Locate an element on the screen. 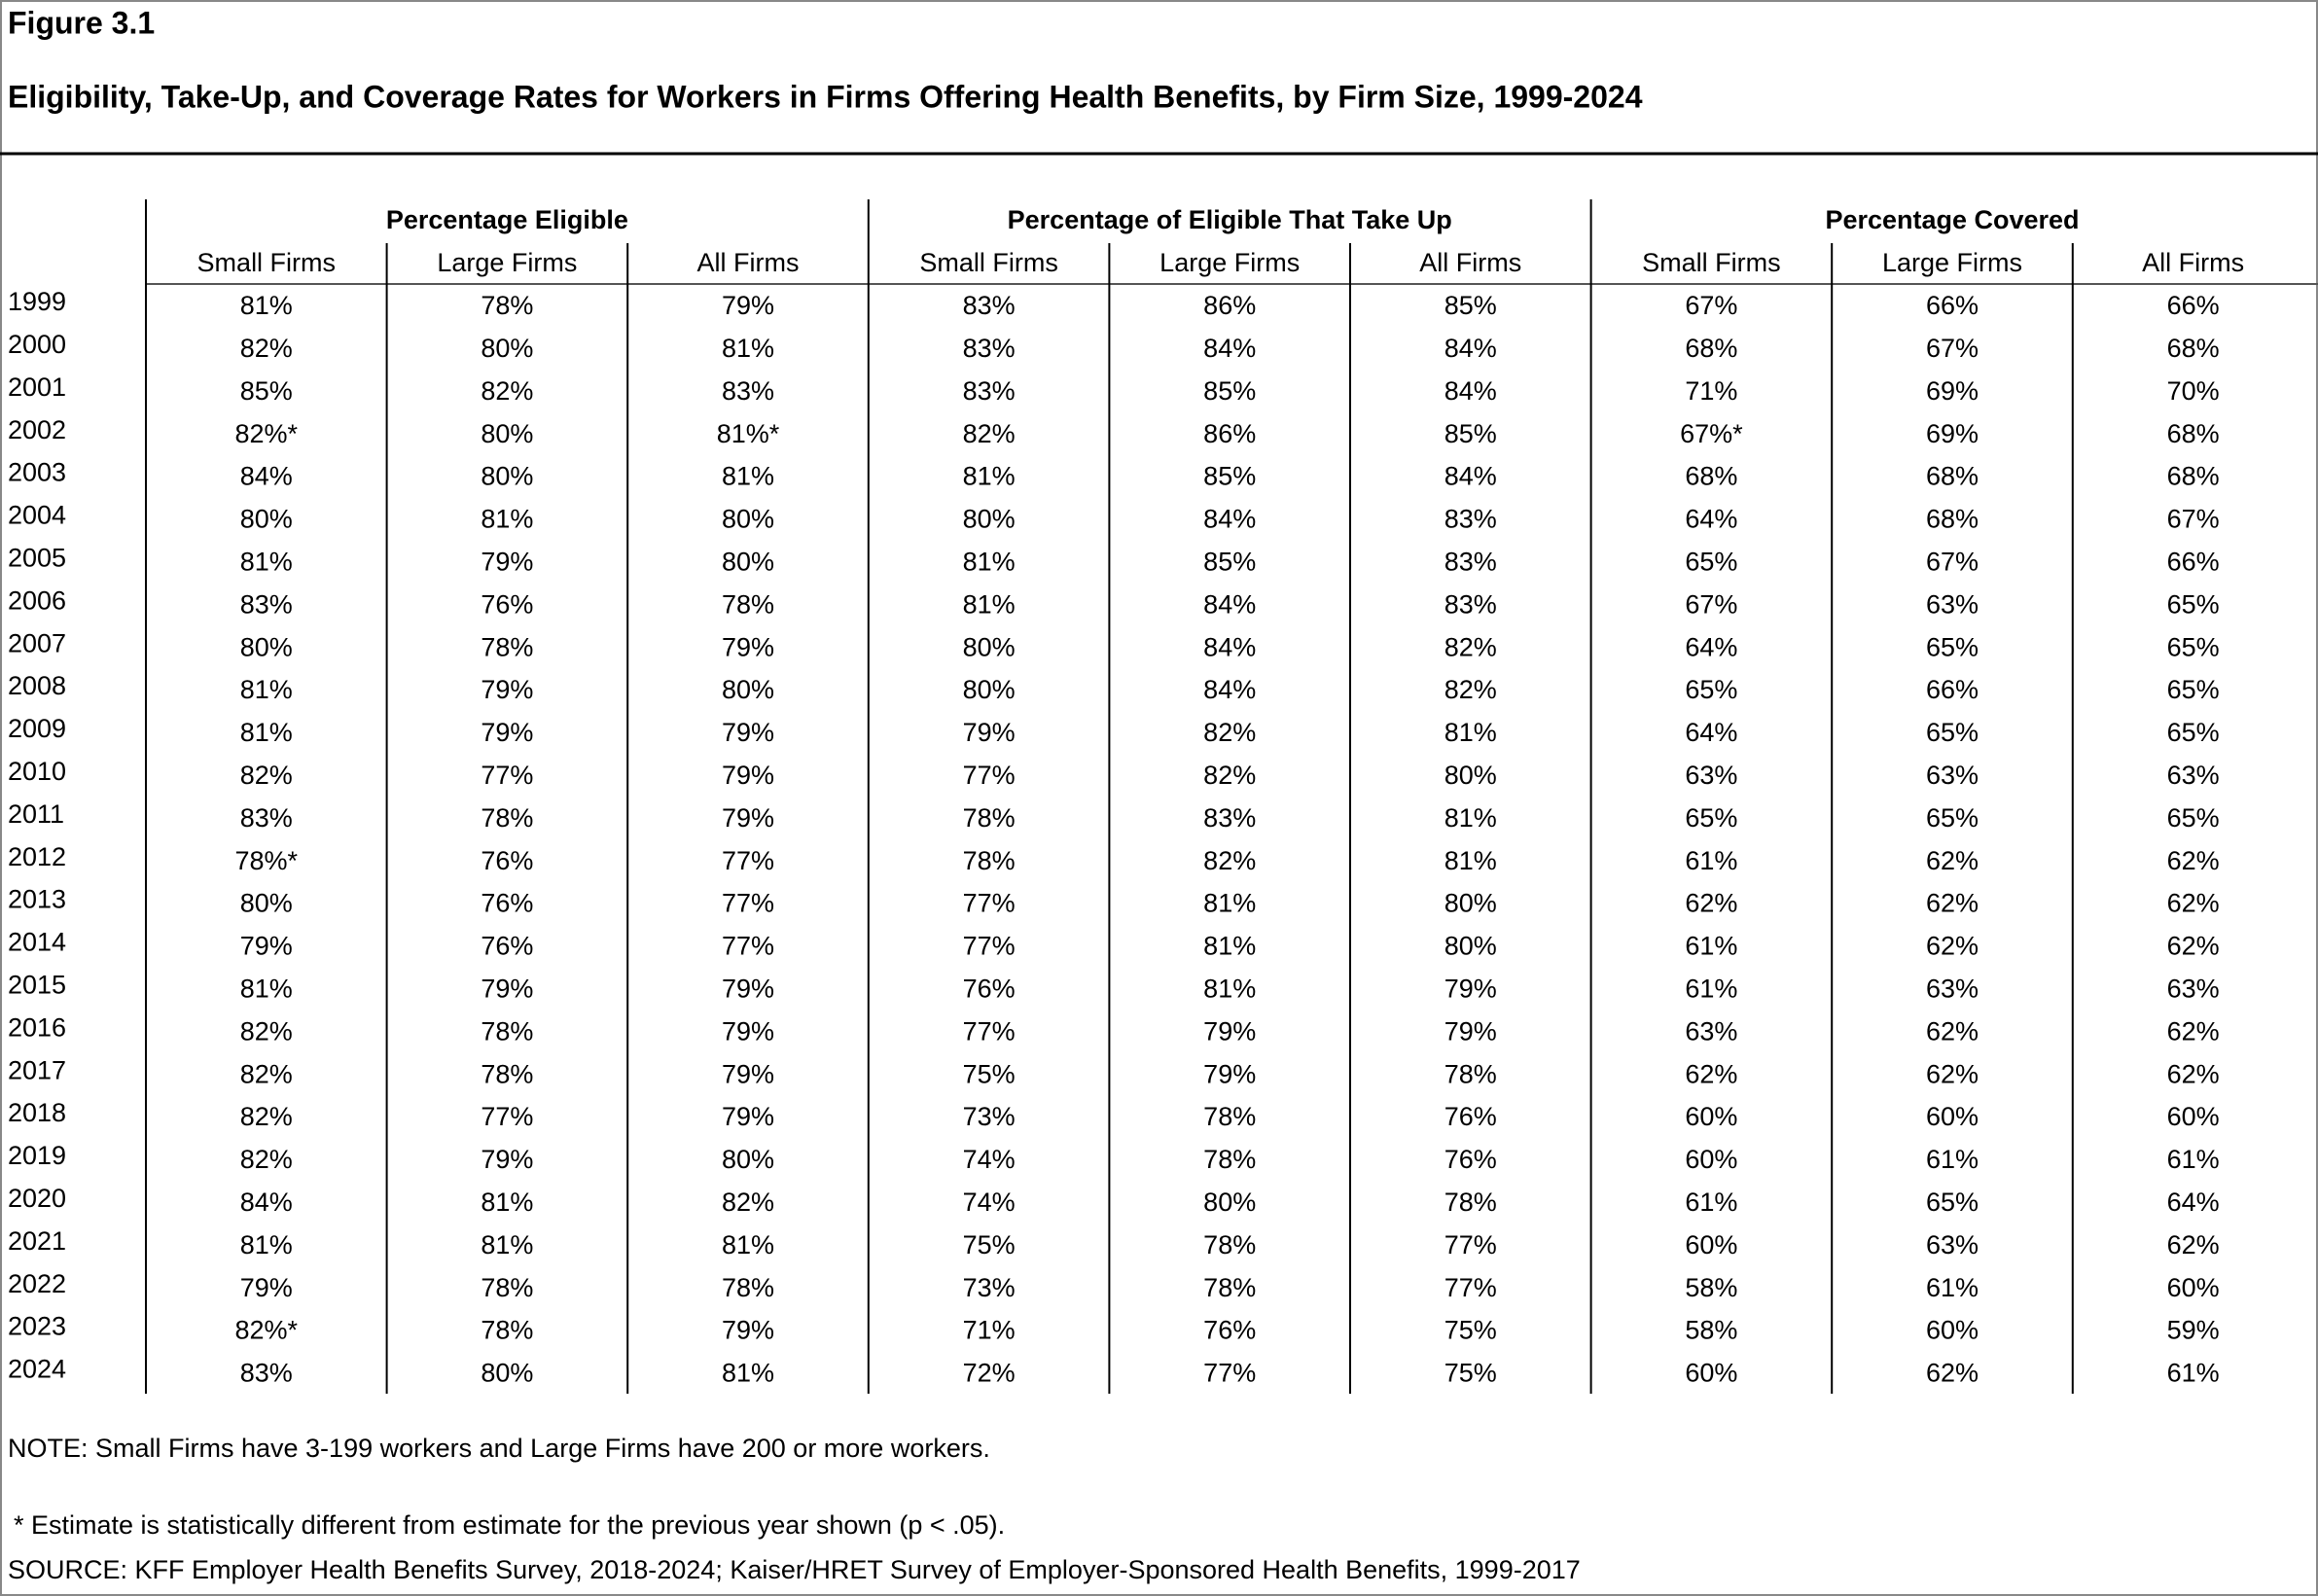 Image resolution: width=2318 pixels, height=1596 pixels. cell: 73% is located at coordinates (990, 1288).